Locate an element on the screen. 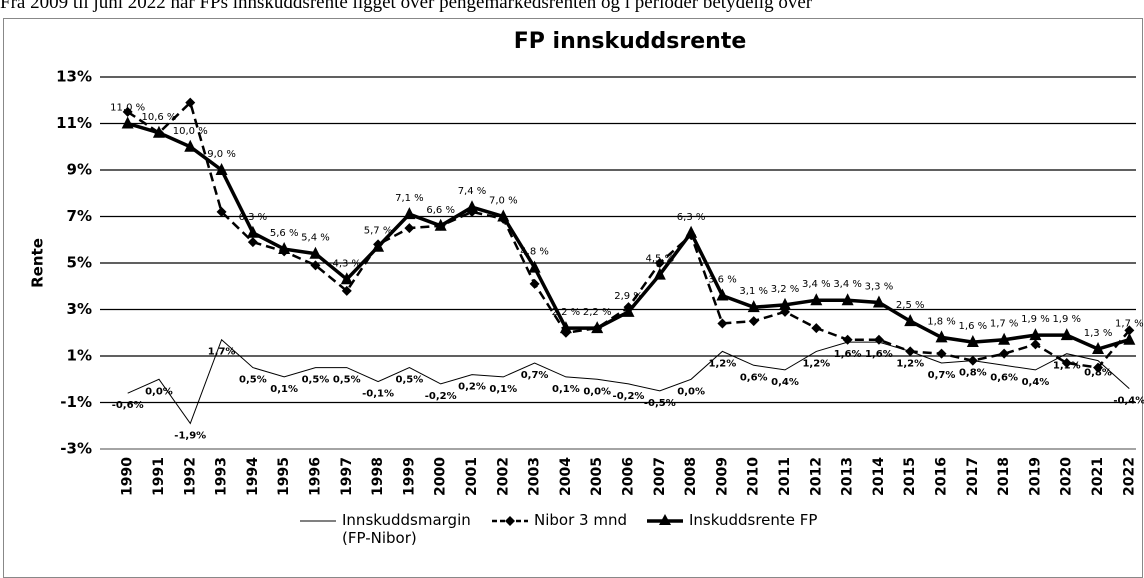  data-label: 5,4 % is located at coordinates (315, 238).